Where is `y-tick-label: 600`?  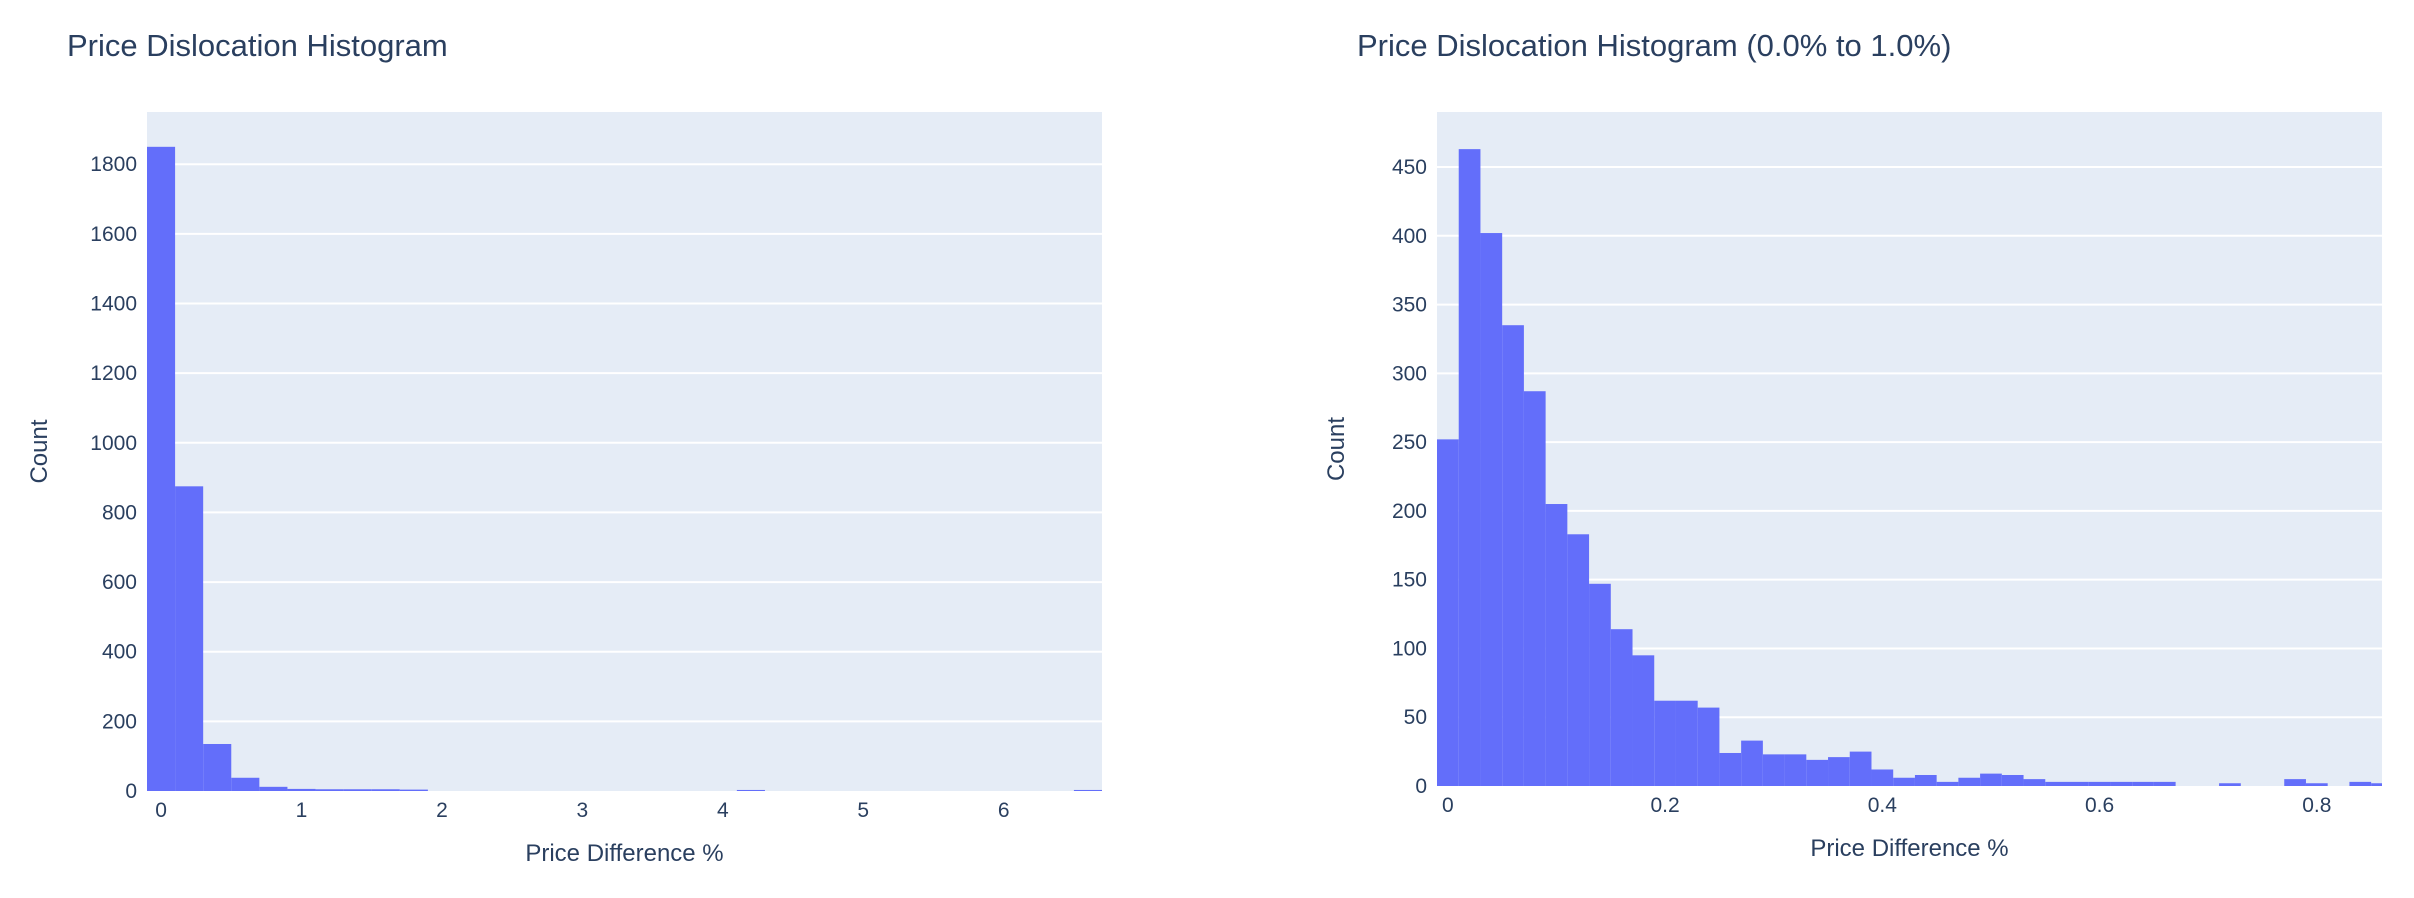
y-tick-label: 600 is located at coordinates (119, 582).